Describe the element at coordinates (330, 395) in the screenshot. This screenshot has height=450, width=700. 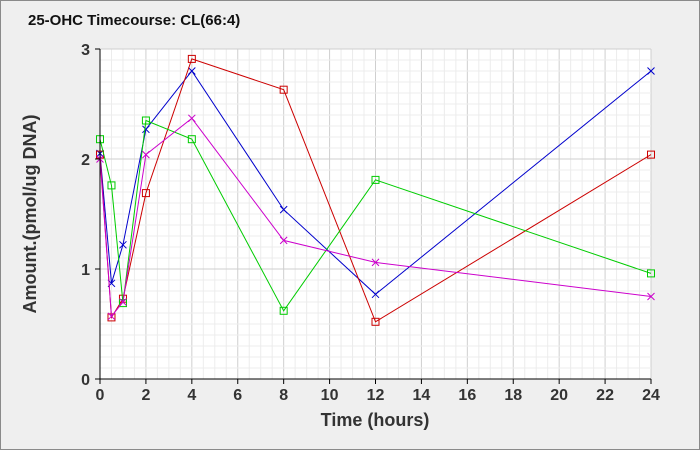
I see `x-tick-label: 10` at that location.